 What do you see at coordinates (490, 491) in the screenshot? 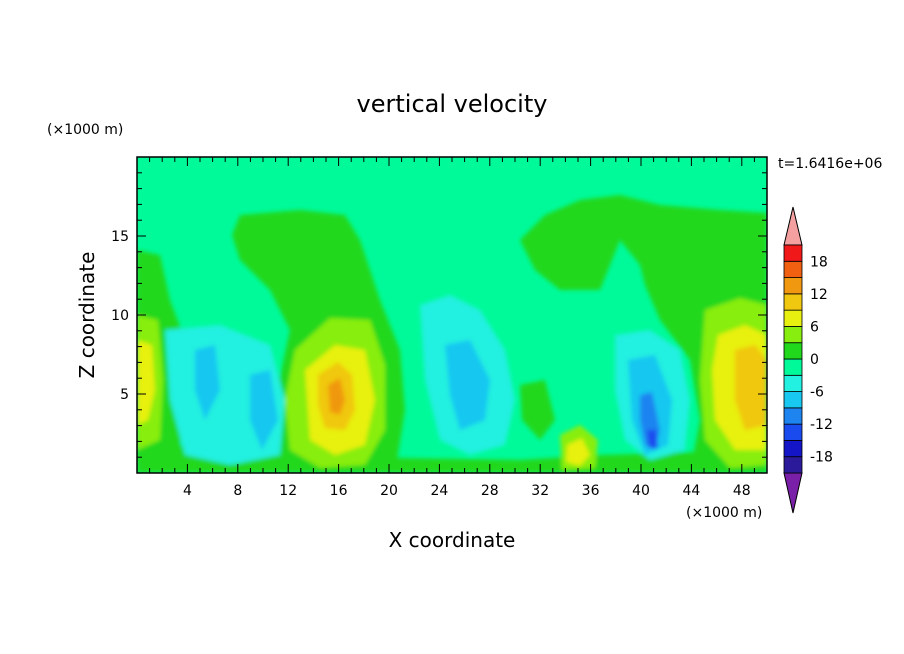
I see `x-tick-label: 28` at bounding box center [490, 491].